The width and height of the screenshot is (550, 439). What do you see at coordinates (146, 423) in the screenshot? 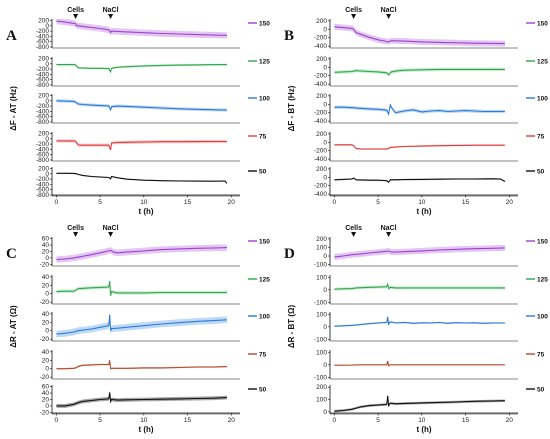
I see `x-axis: 0 5 10 15 20 t (h)` at bounding box center [146, 423].